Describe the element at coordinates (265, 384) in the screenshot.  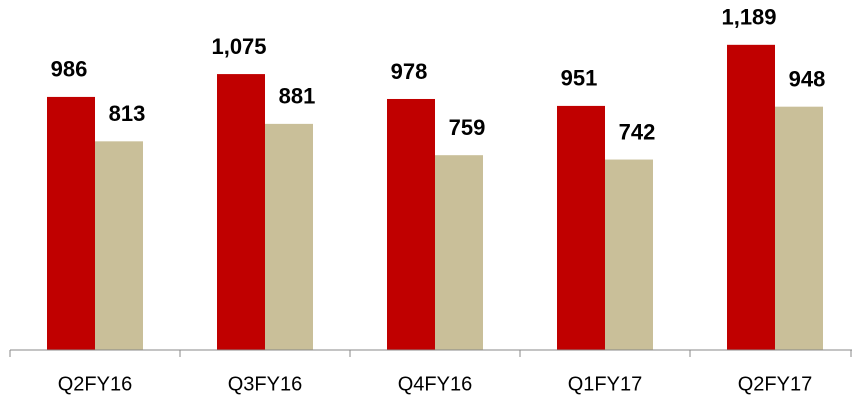
I see `x-tick-label: Q3FY16` at that location.